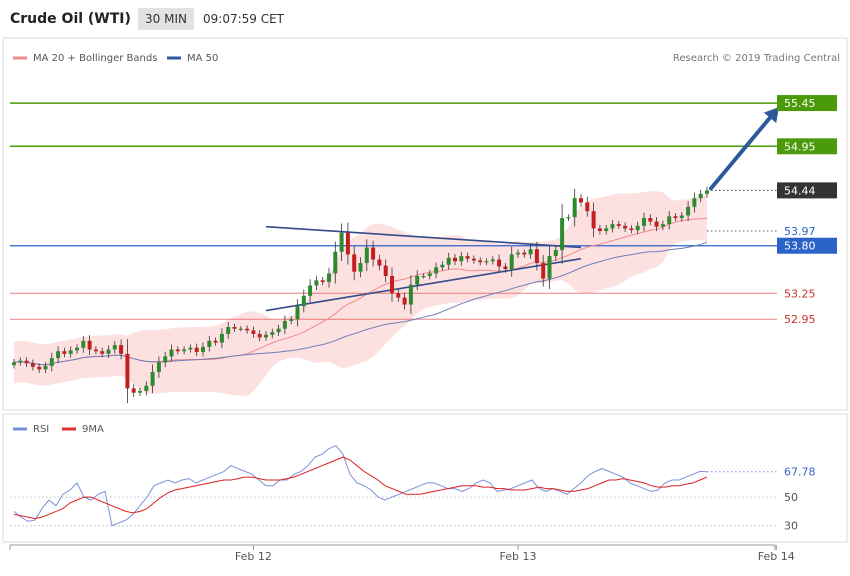 The image size is (850, 576). What do you see at coordinates (791, 526) in the screenshot?
I see `rsi-tick-30: 30` at bounding box center [791, 526].